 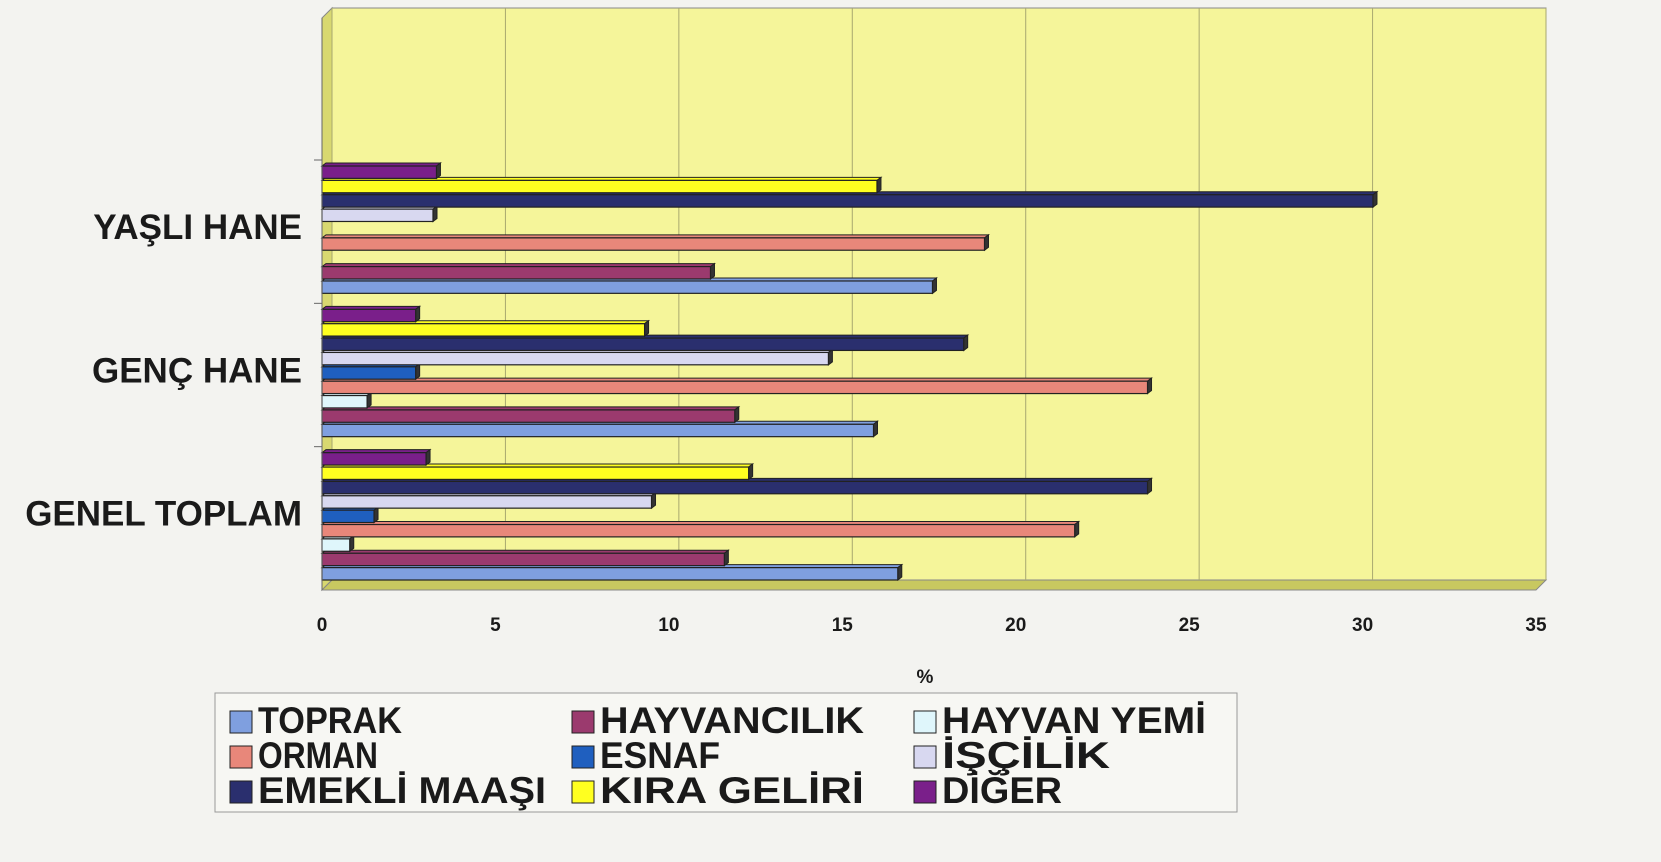 I want to click on legend-label: DİĞER, so click(x=1002, y=790).